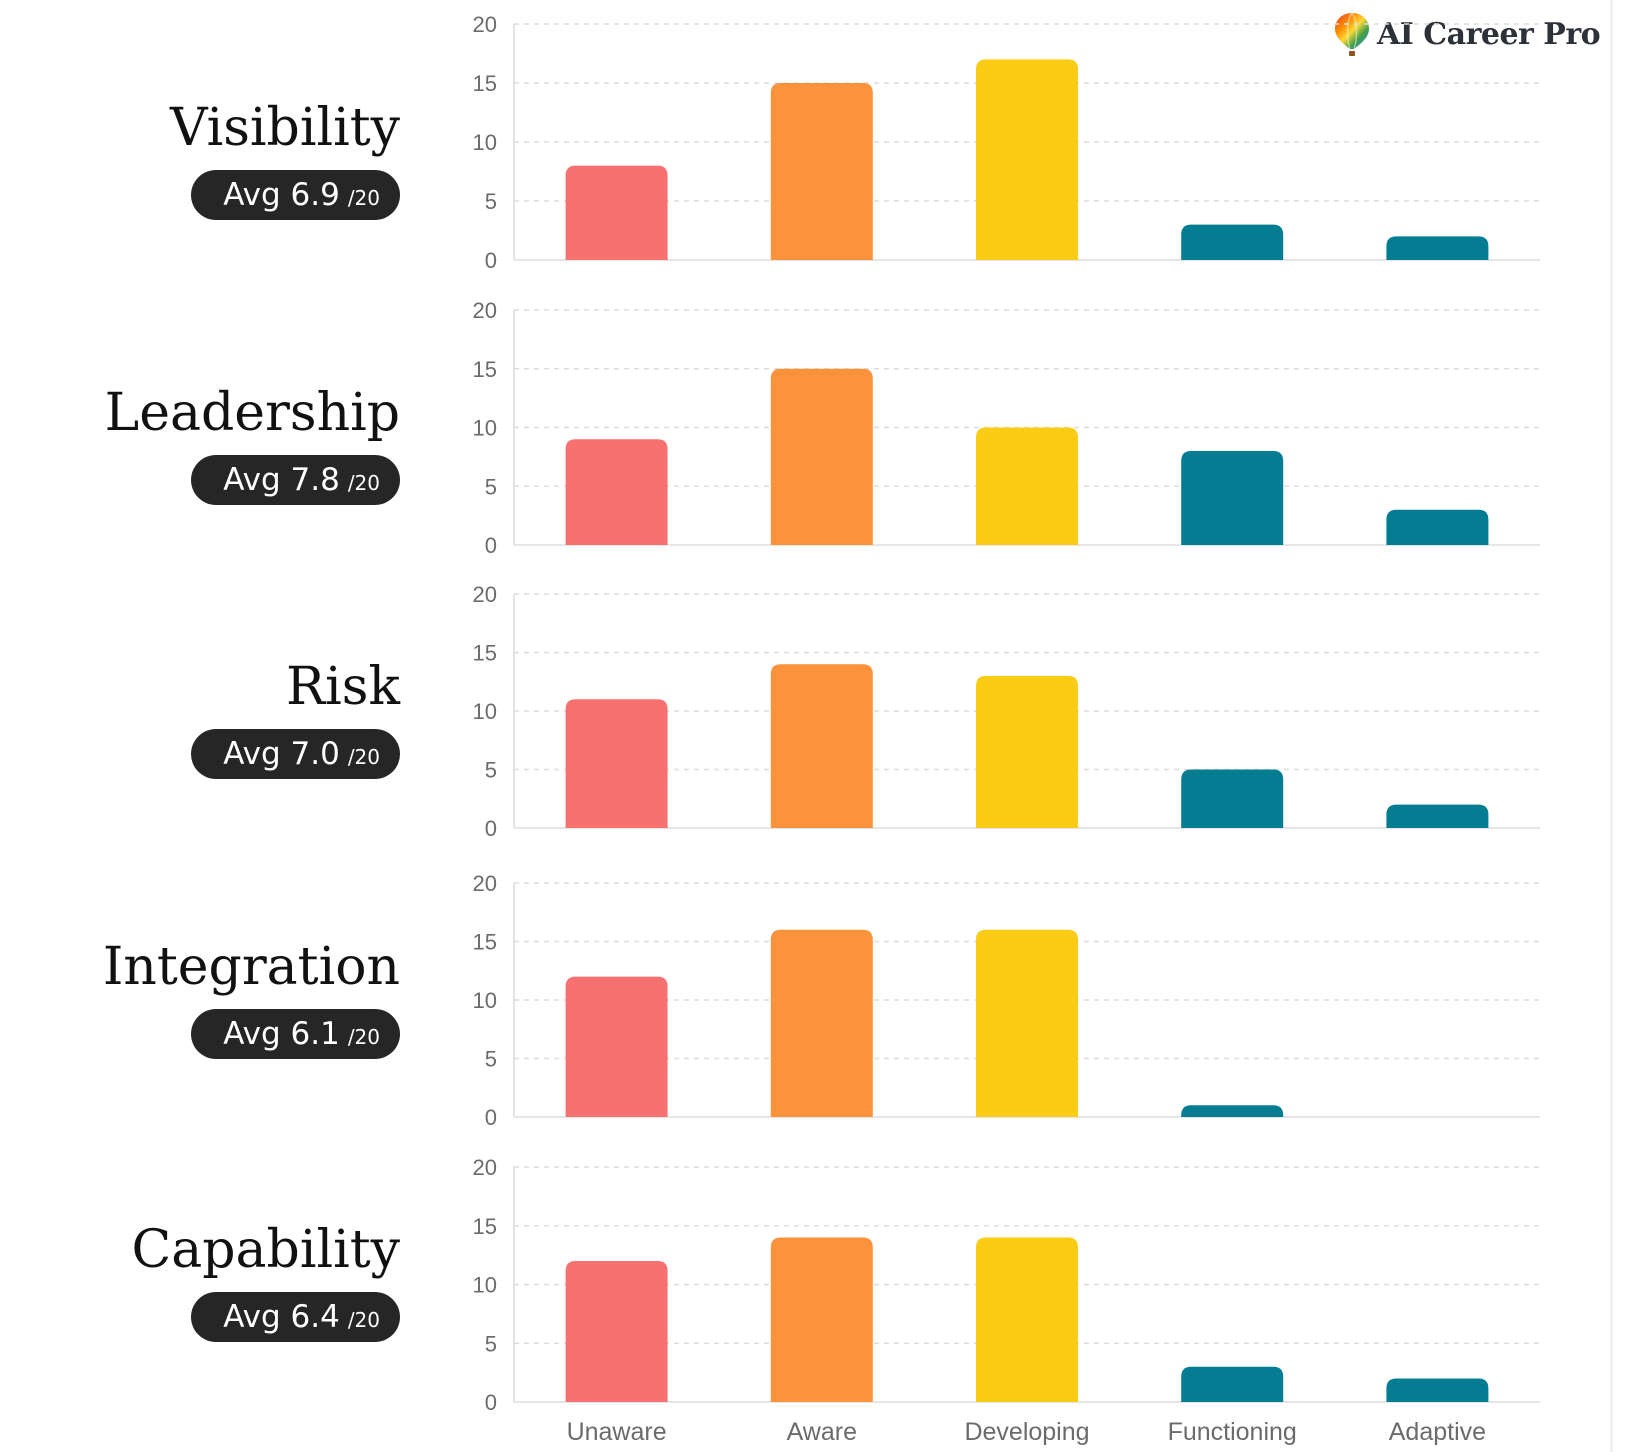 The width and height of the screenshot is (1627, 1452). What do you see at coordinates (200, 718) in the screenshot?
I see `panel-label-risk: Risk Avg 7.0/20` at bounding box center [200, 718].